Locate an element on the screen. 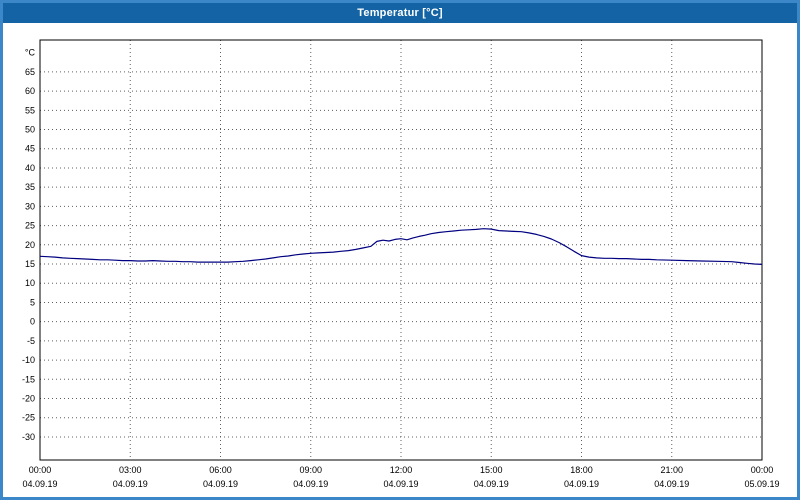  x-tick-time-label: 15:00 is located at coordinates (491, 470).